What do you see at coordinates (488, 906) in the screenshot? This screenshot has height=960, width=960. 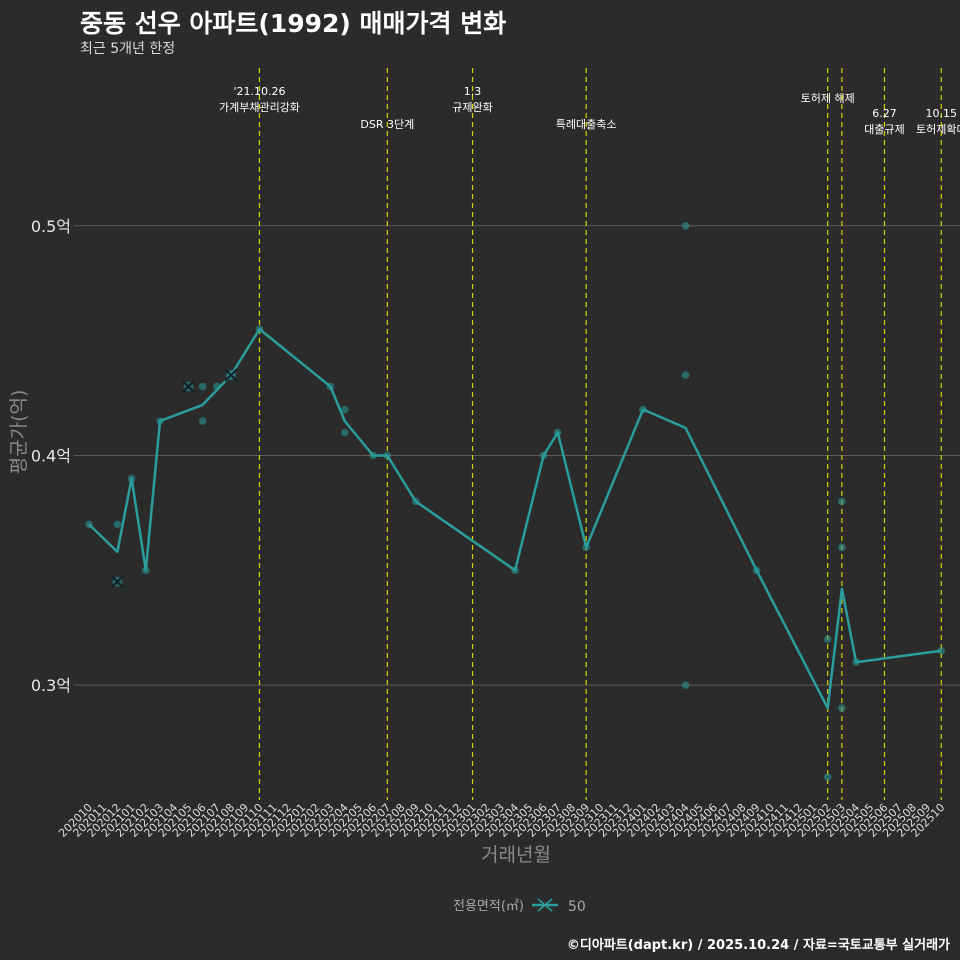 I see `legend-title: 전용면적(㎡)` at bounding box center [488, 906].